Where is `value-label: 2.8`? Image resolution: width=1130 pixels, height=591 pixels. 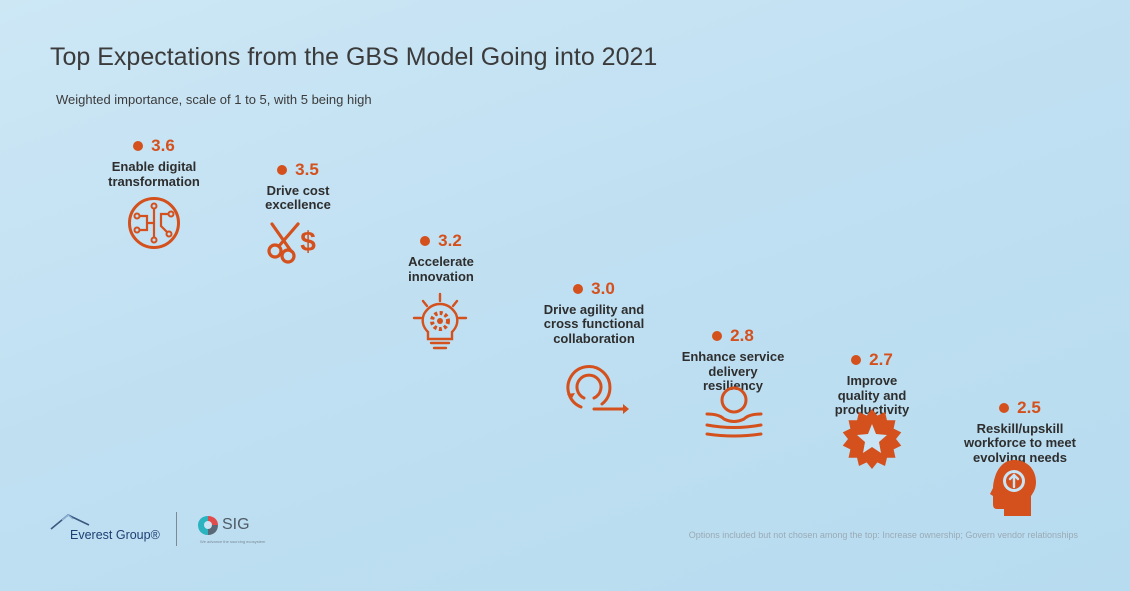 value-label: 2.8 is located at coordinates (742, 336).